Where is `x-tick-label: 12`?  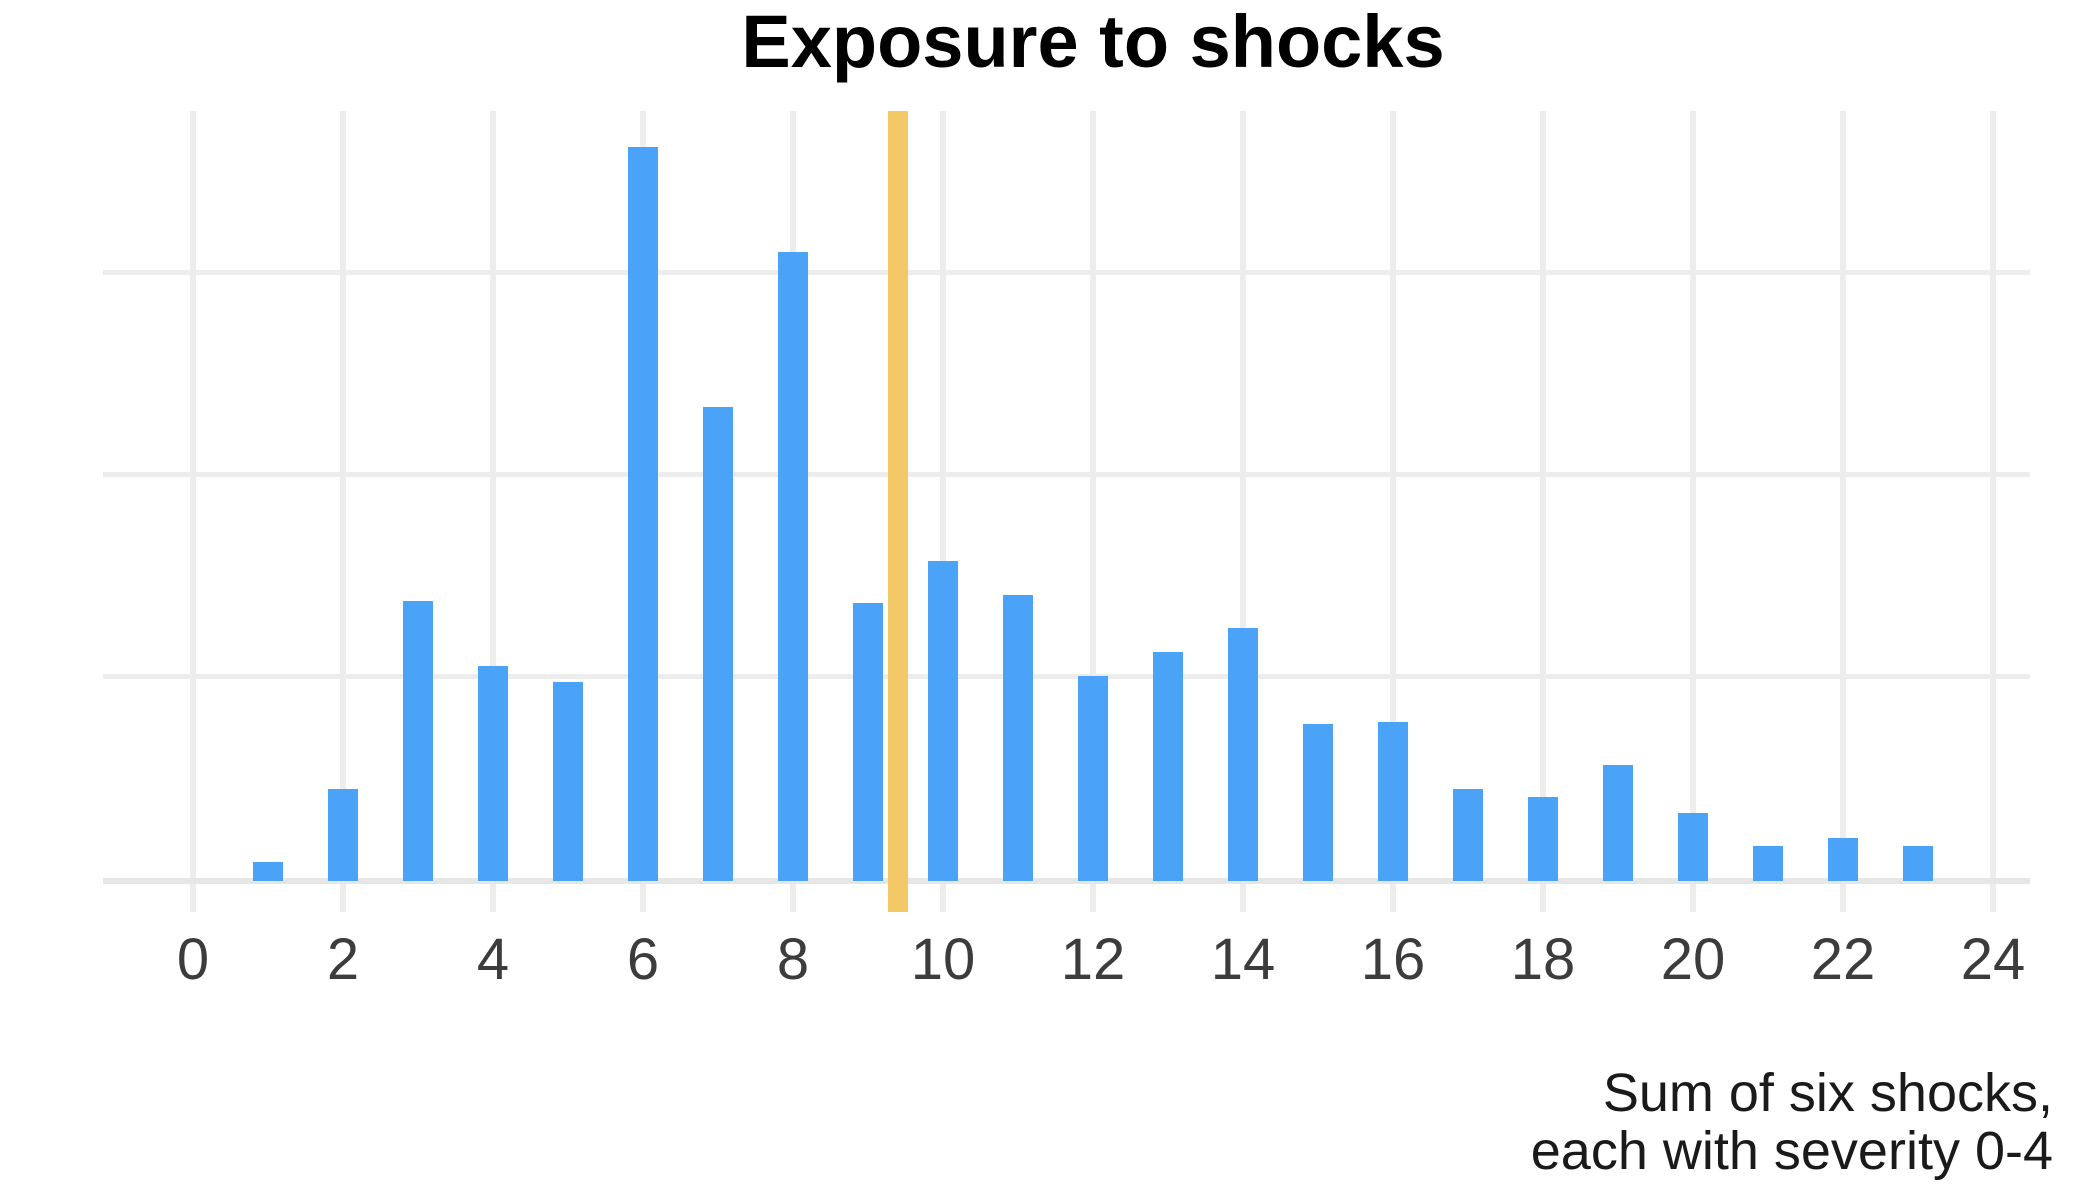
x-tick-label: 12 is located at coordinates (1093, 959).